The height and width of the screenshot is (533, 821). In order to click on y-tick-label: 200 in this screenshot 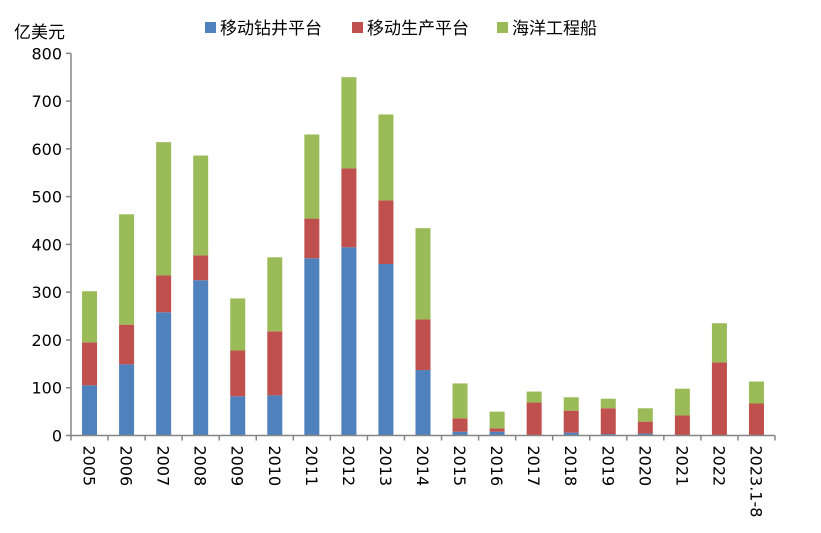, I will do `click(46, 340)`.